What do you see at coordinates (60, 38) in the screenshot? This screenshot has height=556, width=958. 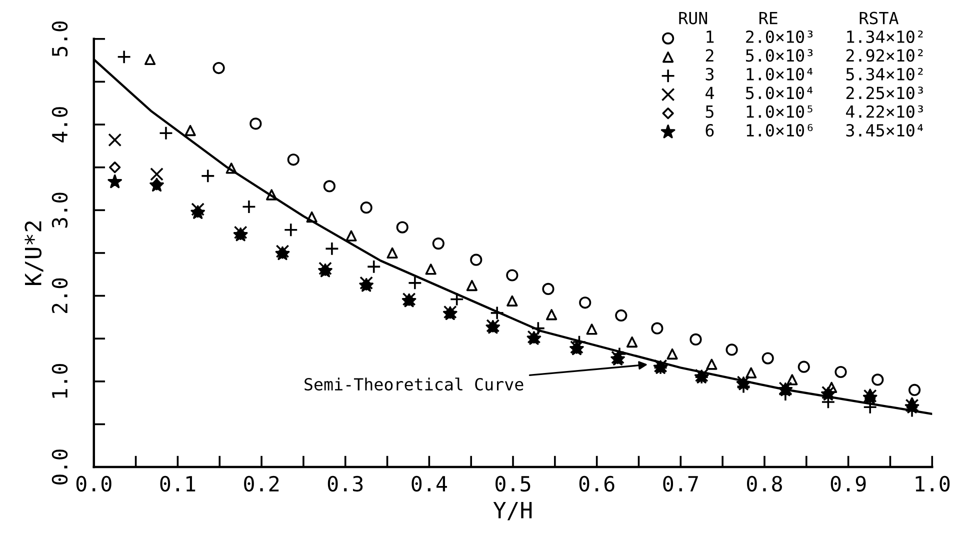 I see `y-tick-label: 5.0` at bounding box center [60, 38].